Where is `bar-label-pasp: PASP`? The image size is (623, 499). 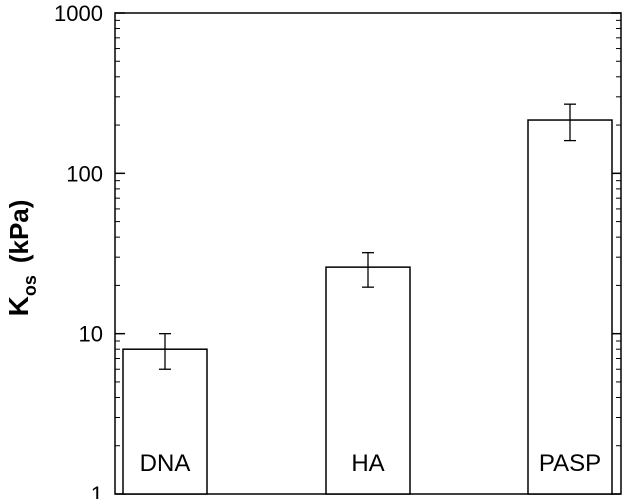 bar-label-pasp: PASP is located at coordinates (570, 463).